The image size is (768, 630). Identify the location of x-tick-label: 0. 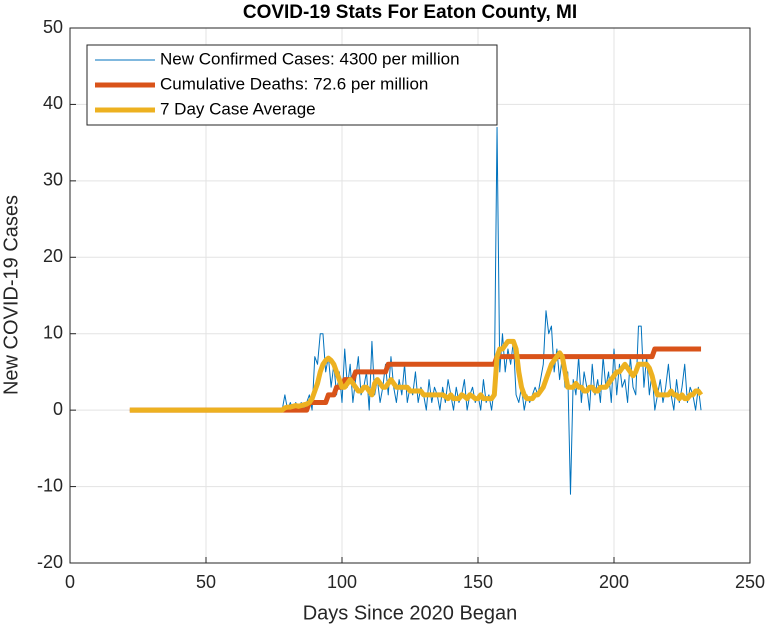
(70, 582).